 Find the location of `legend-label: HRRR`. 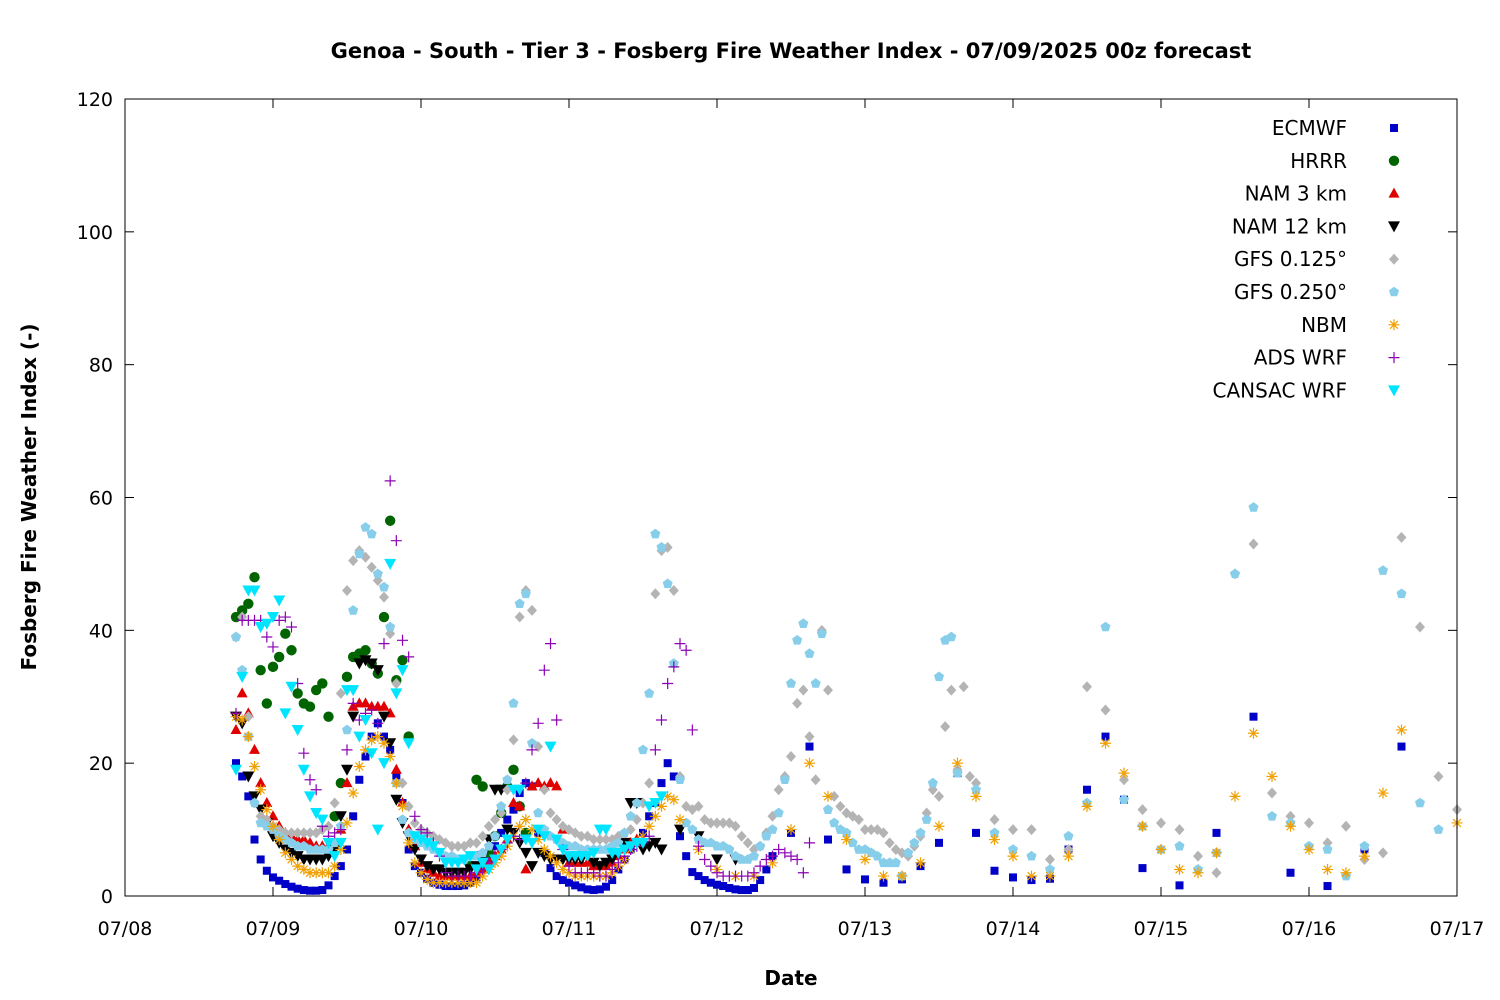

legend-label: HRRR is located at coordinates (1318, 161).